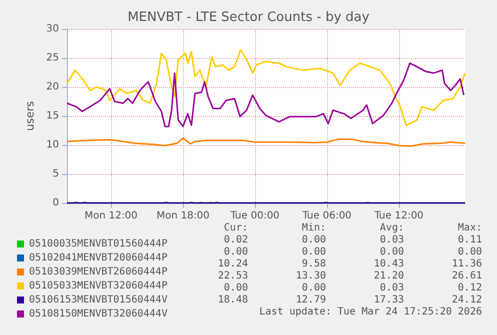 Image resolution: width=497 pixels, height=335 pixels. I want to click on text: 0.11, so click(470, 240).